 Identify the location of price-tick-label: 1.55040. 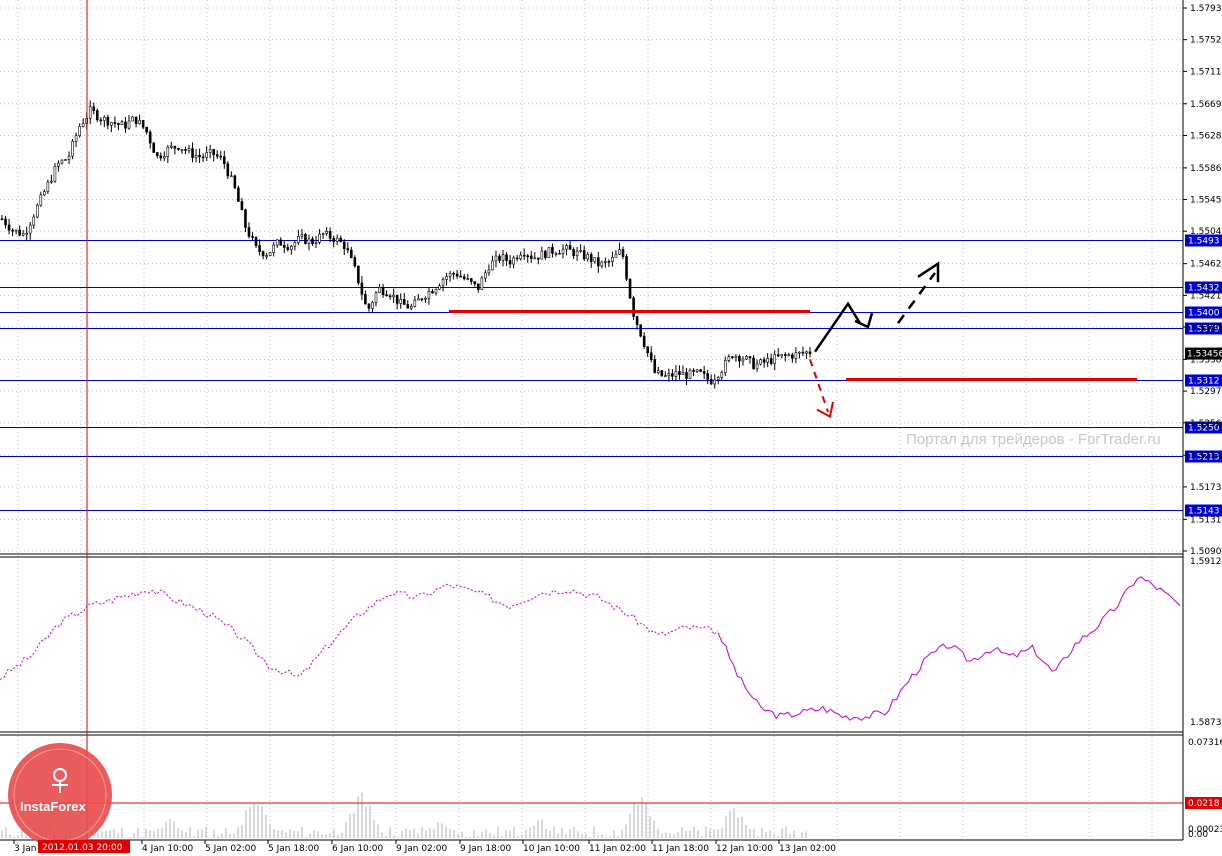
(1206, 232).